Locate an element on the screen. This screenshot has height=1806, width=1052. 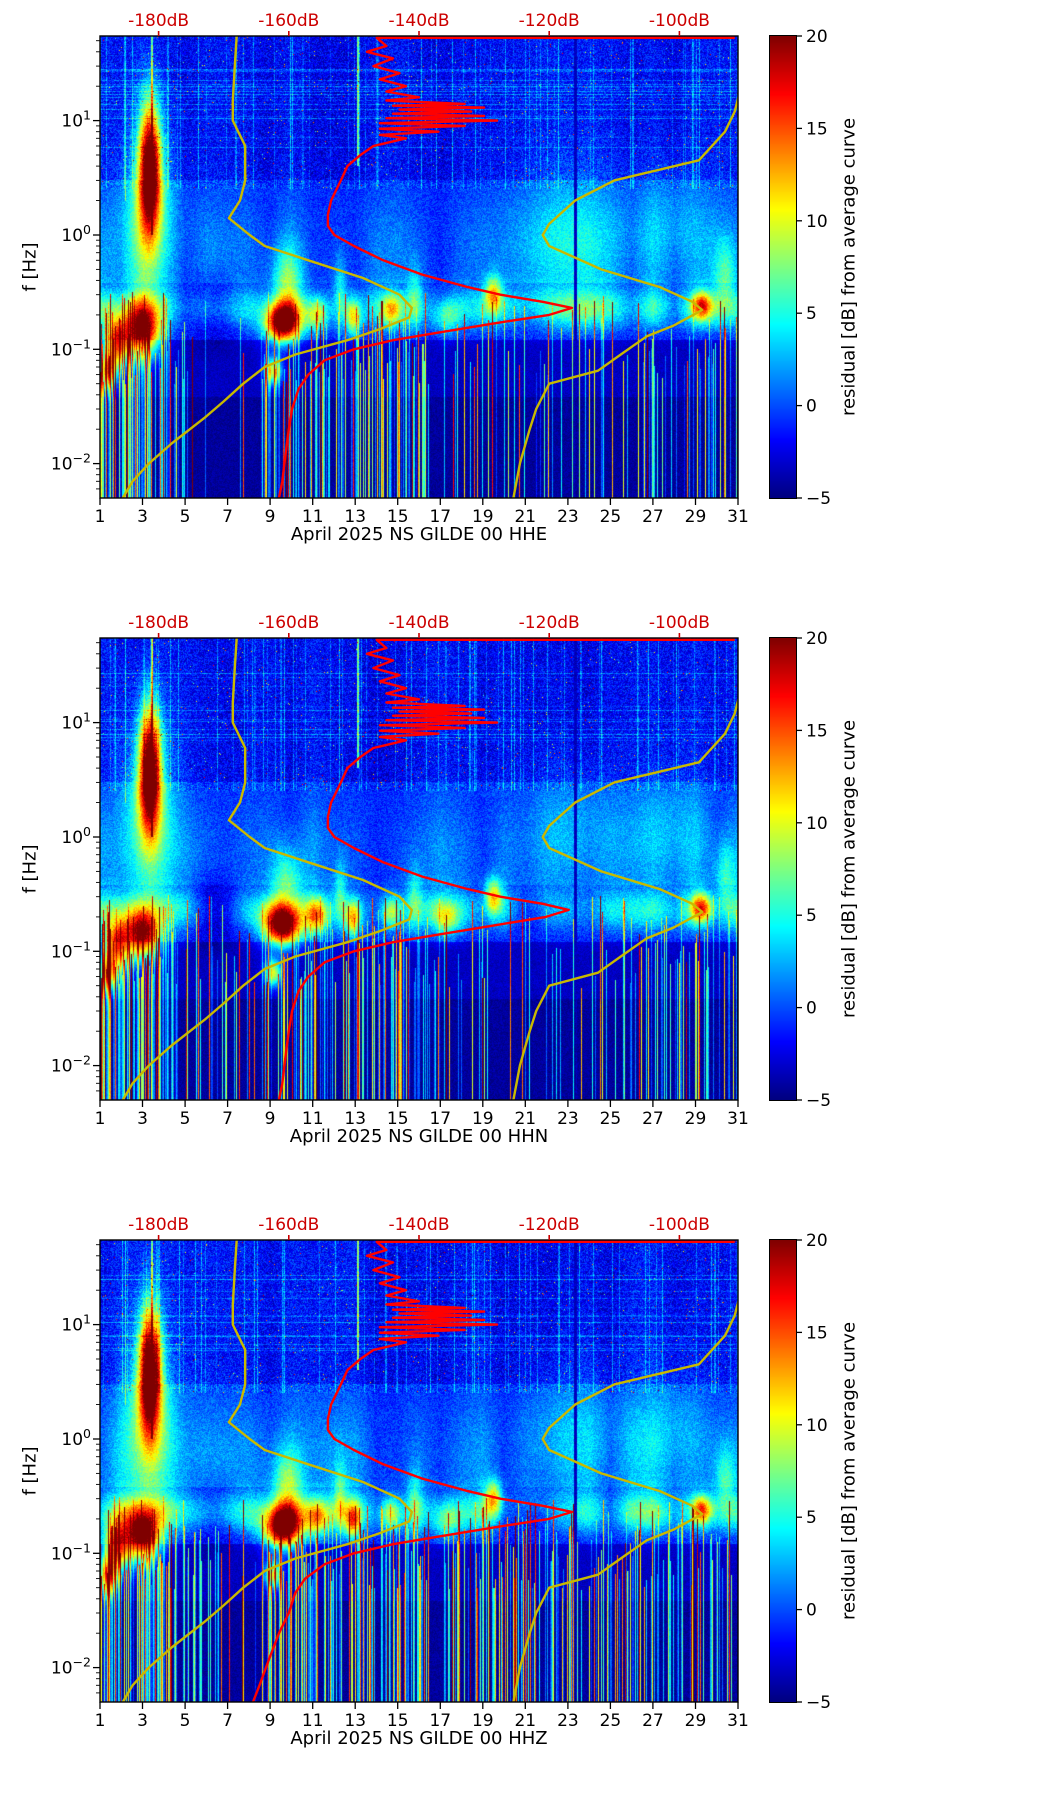
x-axis-title: April 2025 NS GILDE 00 HHE is located at coordinates (419, 534).